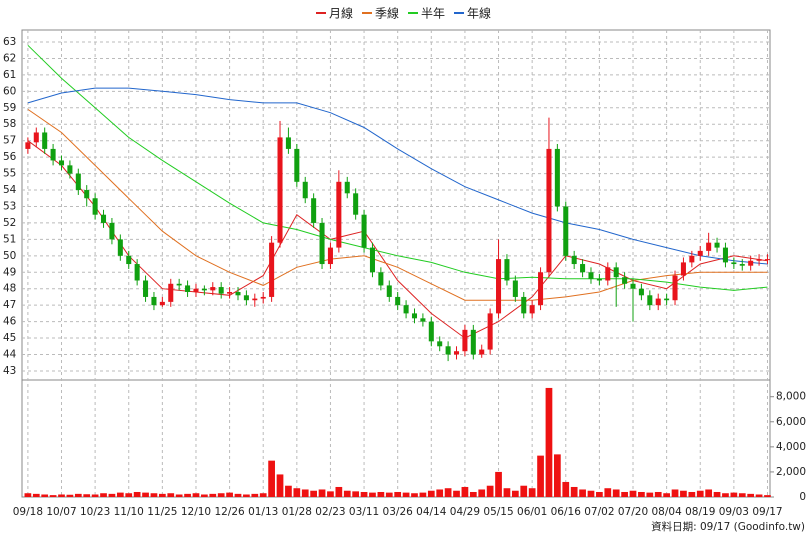 This screenshot has height=540, width=808. Describe the element at coordinates (791, 397) in the screenshot. I see `y2-tick-label: 8,000` at that location.